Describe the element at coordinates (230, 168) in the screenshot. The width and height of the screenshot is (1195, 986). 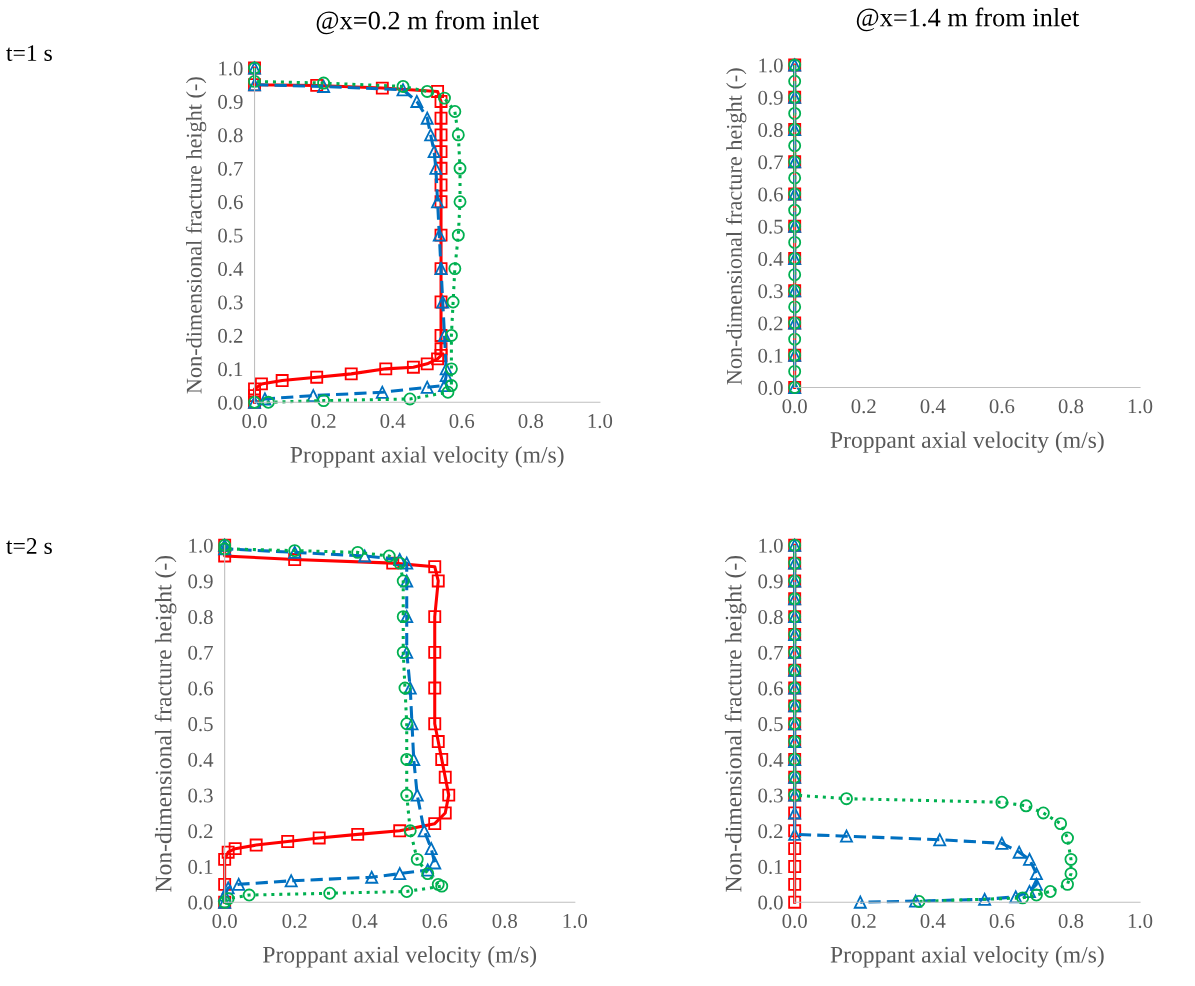
I see `y-tick-label: 0.7` at that location.